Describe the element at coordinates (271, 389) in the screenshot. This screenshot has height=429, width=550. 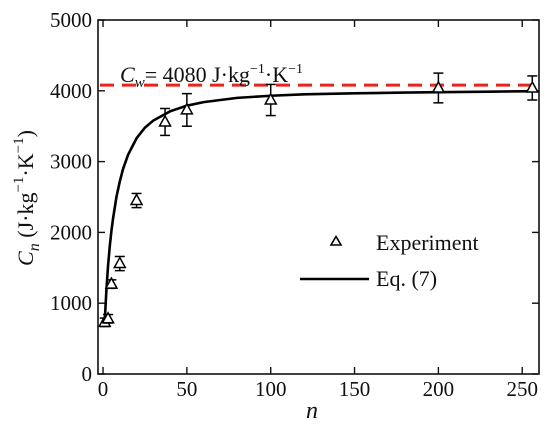
I see `x-tick-label: 100` at that location.